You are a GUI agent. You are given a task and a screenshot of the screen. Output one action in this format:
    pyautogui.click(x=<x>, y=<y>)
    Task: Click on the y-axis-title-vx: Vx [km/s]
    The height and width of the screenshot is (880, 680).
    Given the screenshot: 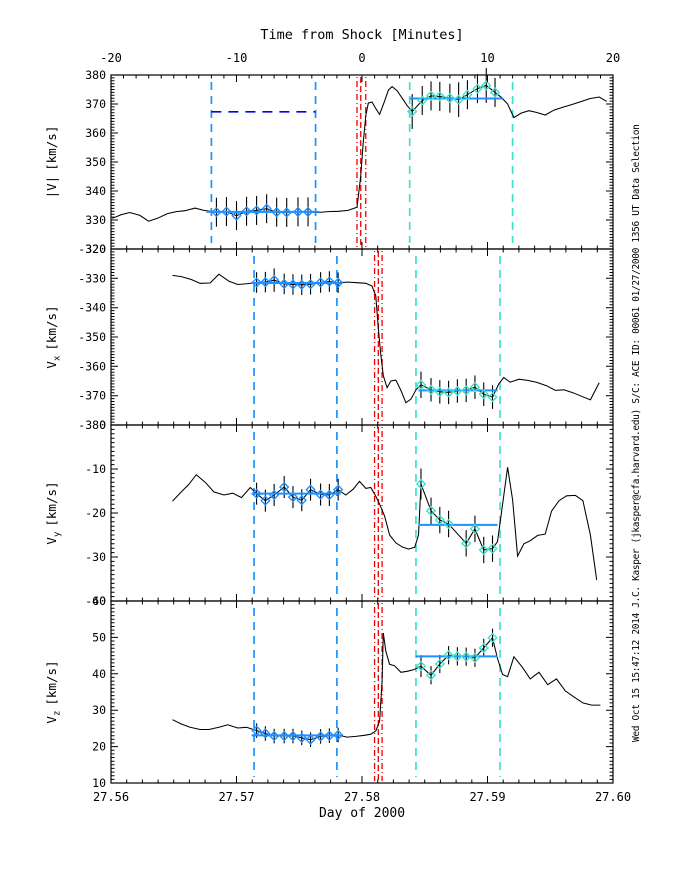 What is the action you would take?
    pyautogui.click(x=53, y=337)
    